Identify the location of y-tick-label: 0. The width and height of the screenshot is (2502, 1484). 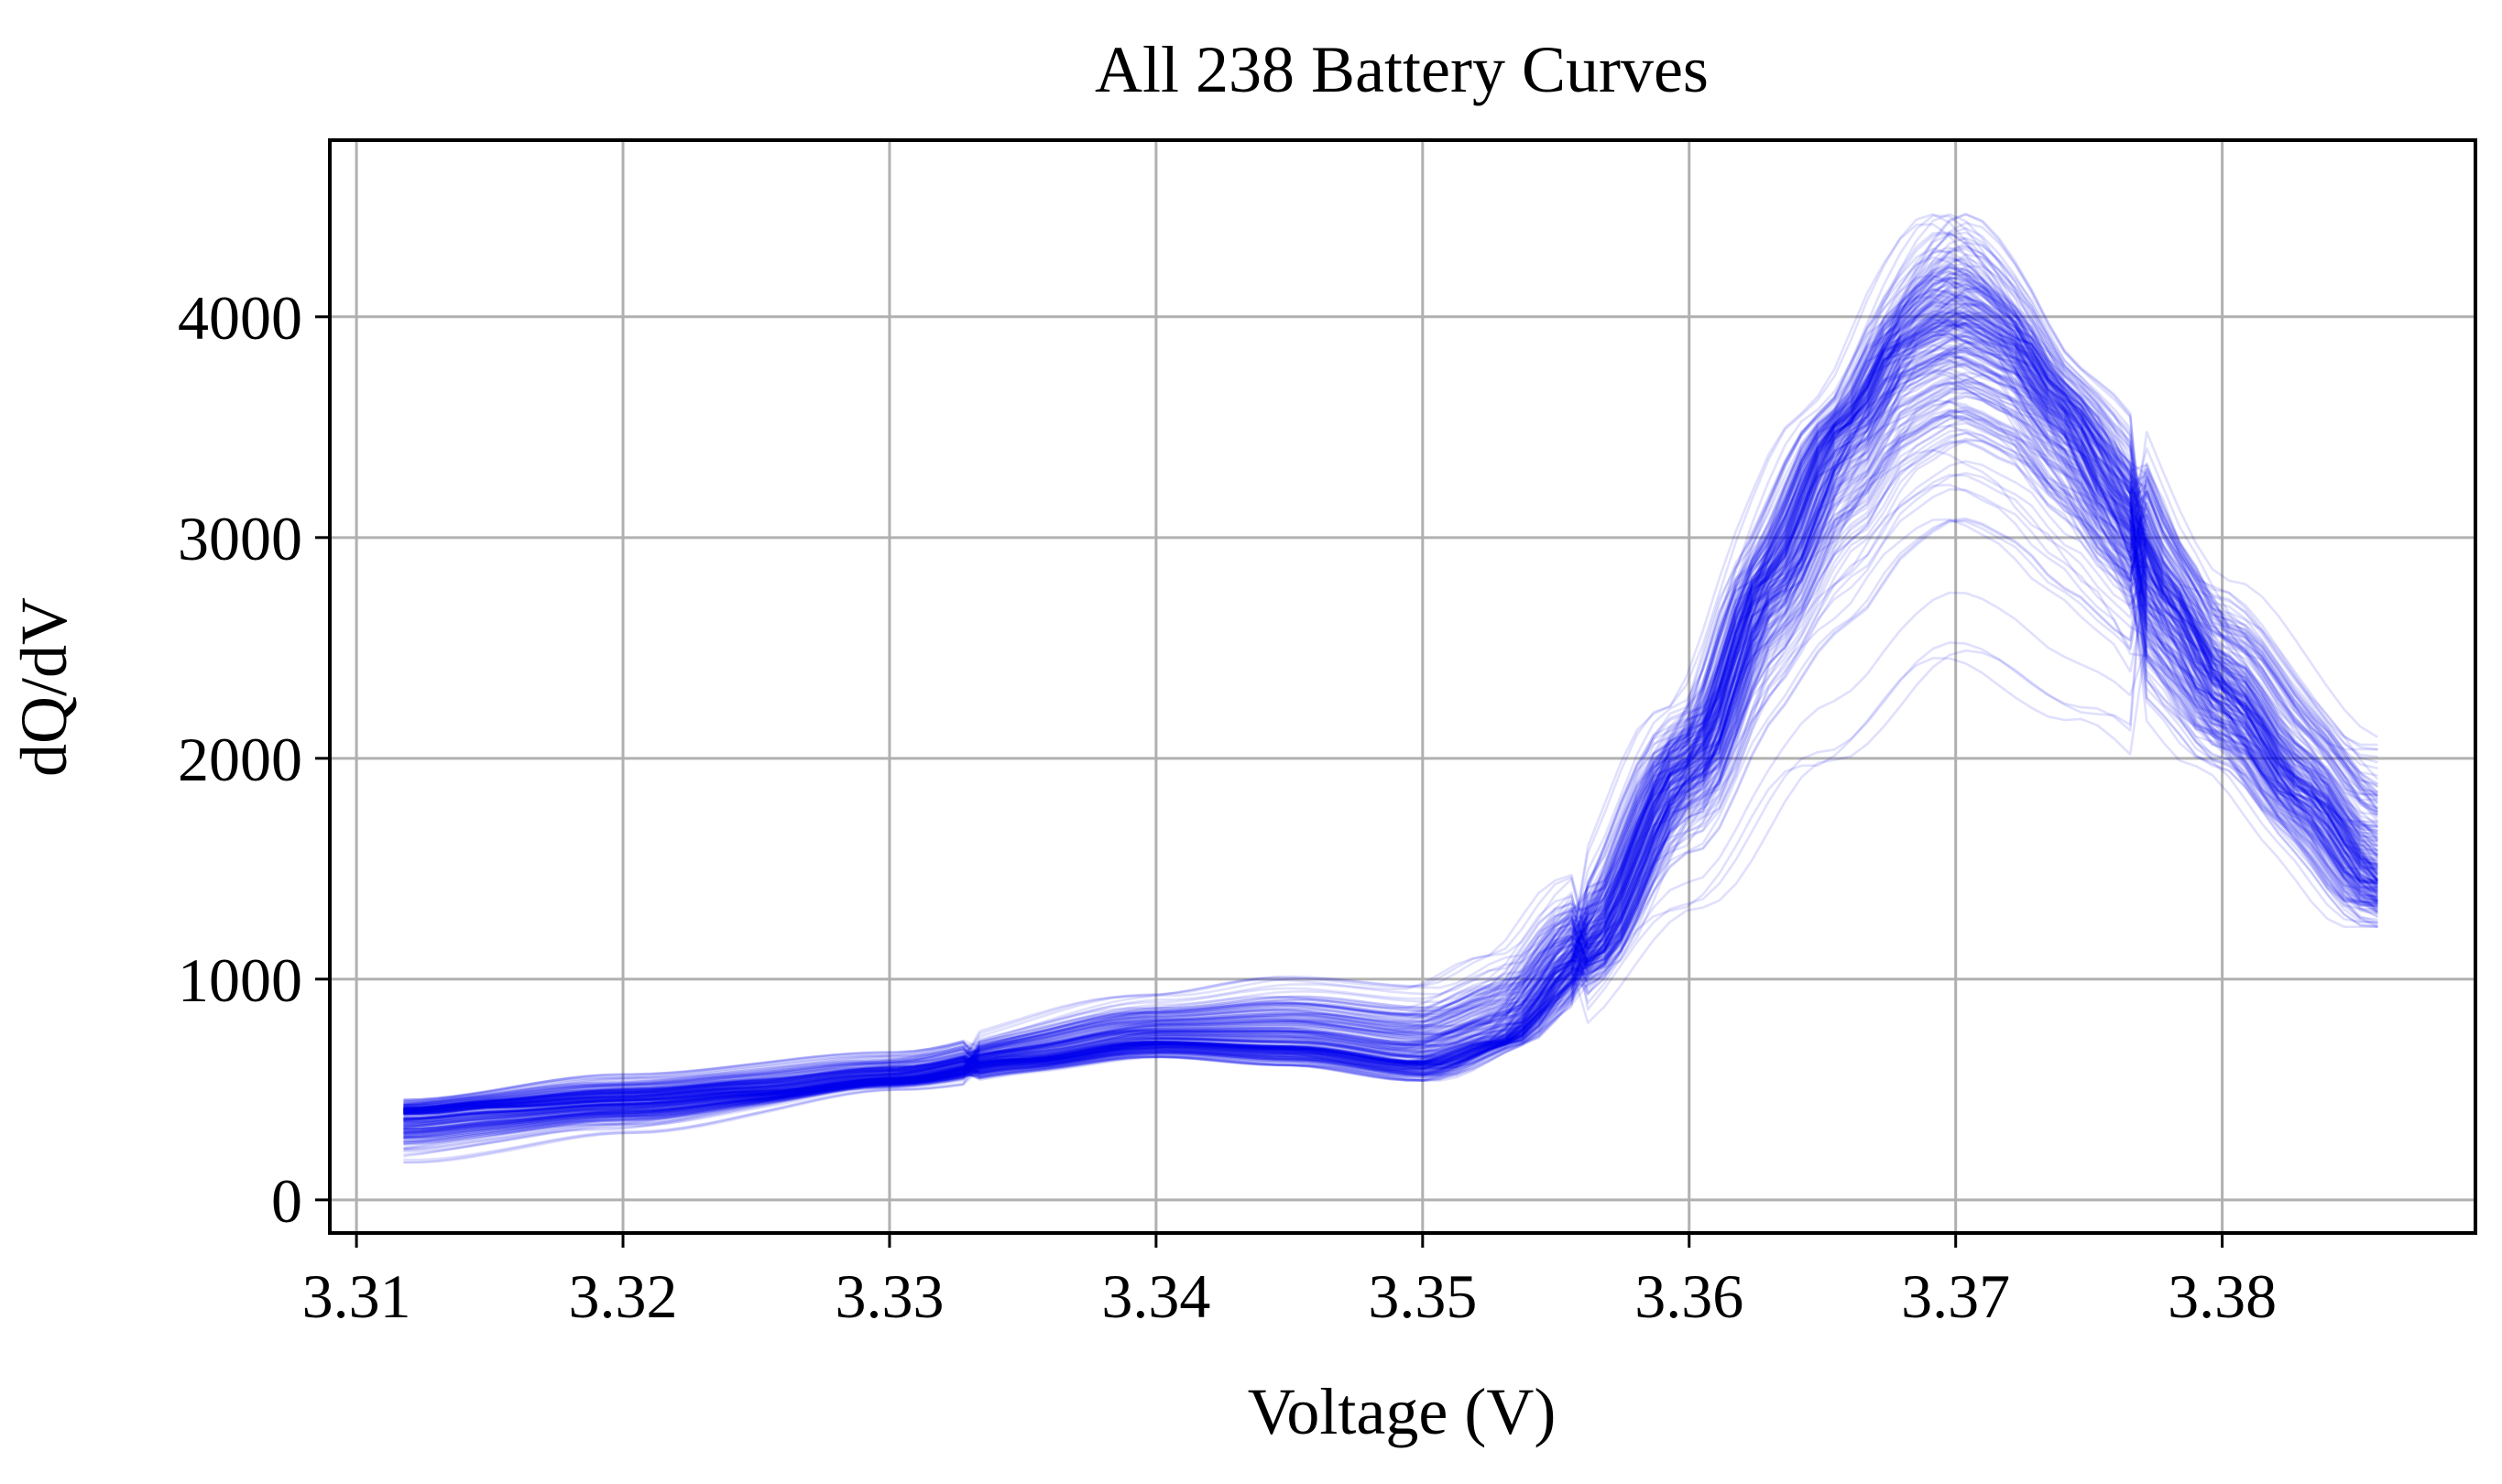
(286, 1201).